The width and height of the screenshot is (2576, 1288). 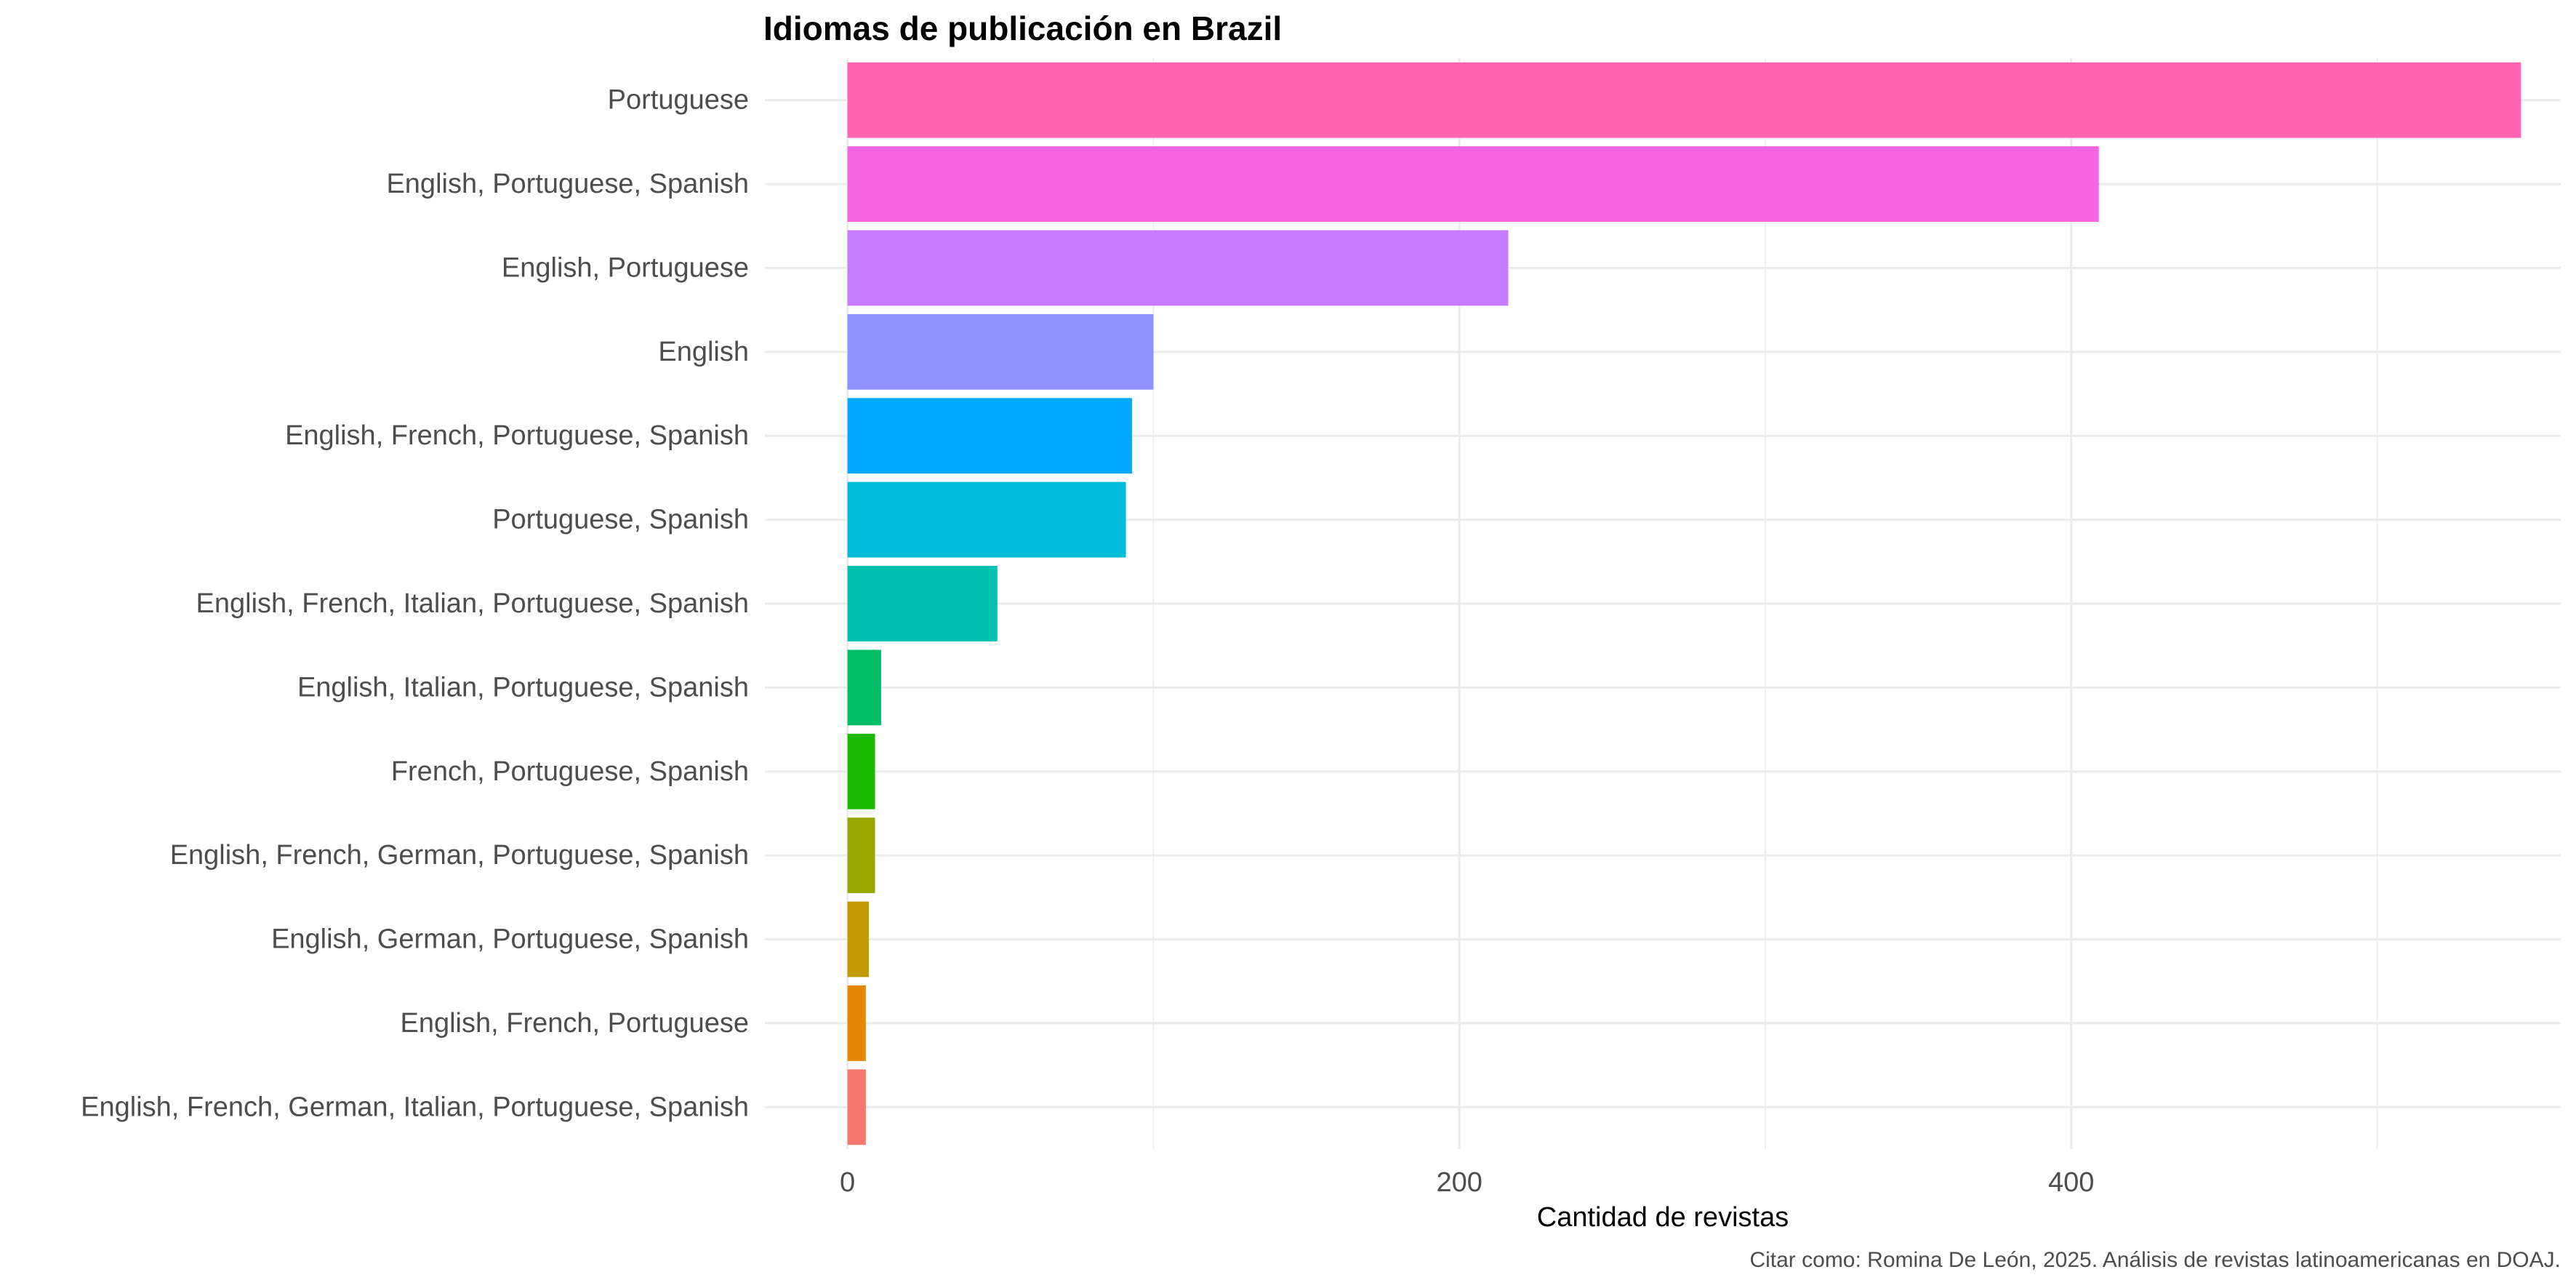 I want to click on y-tick-label: English, so click(x=703, y=352).